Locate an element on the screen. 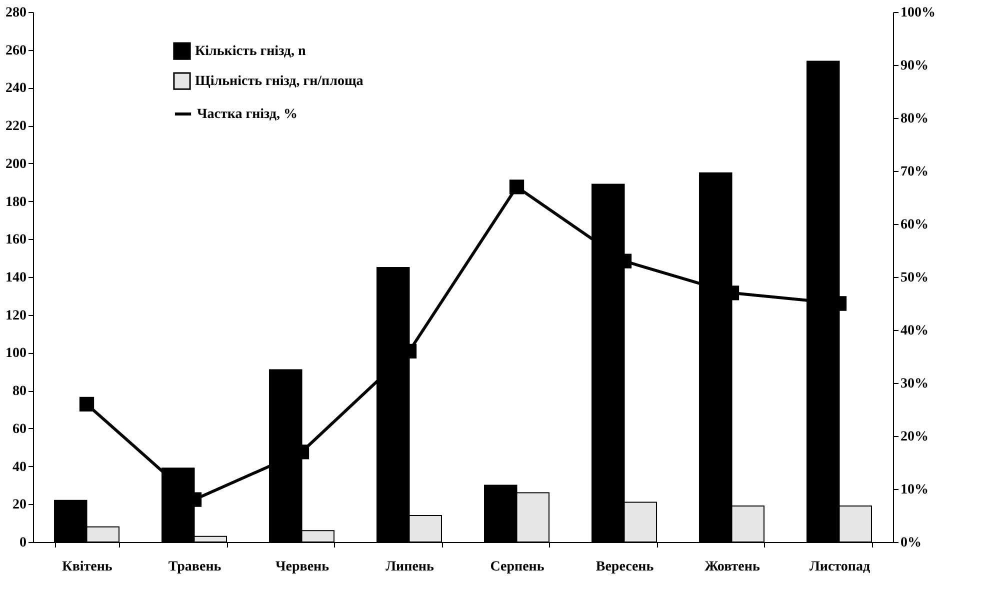  x-tick-label: Жовтень is located at coordinates (732, 567).